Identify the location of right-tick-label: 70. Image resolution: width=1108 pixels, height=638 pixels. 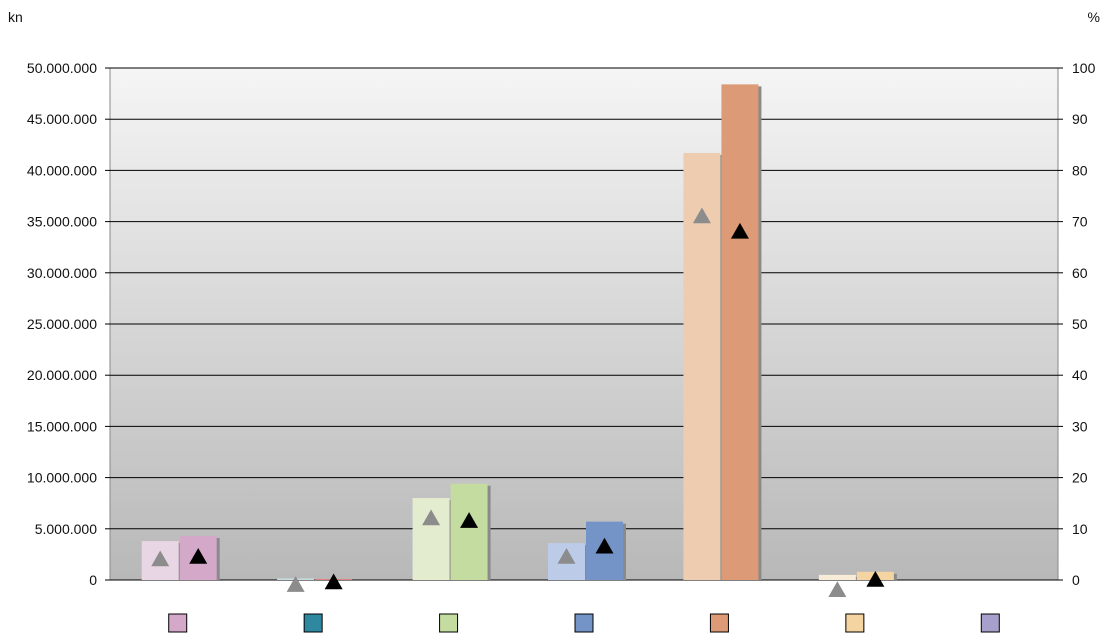
(1080, 222).